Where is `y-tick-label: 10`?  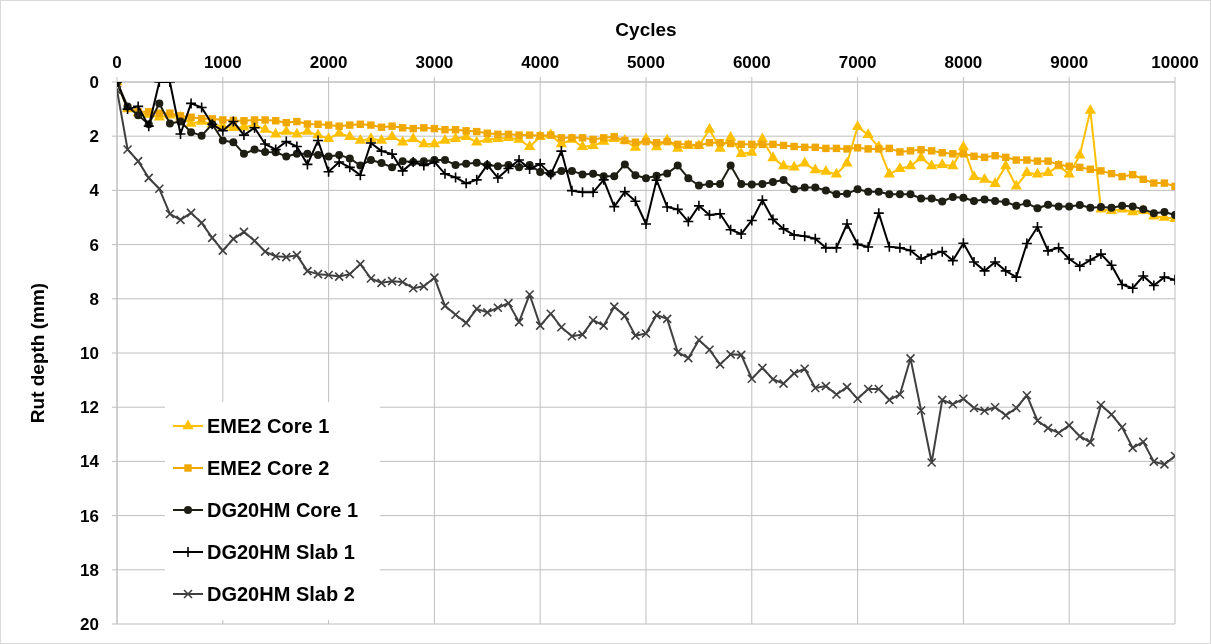
y-tick-label: 10 is located at coordinates (89, 353).